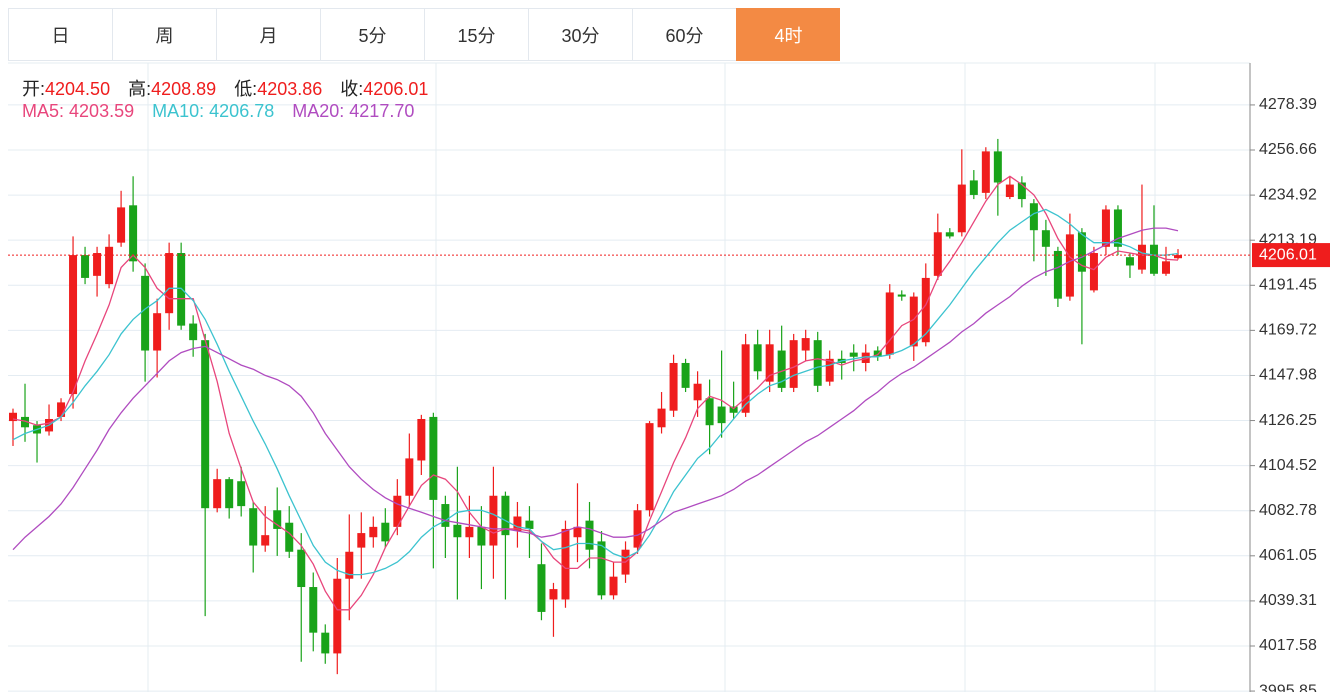 The image size is (1332, 692). I want to click on ma-info-item: MA20: 4217.70, so click(353, 111).